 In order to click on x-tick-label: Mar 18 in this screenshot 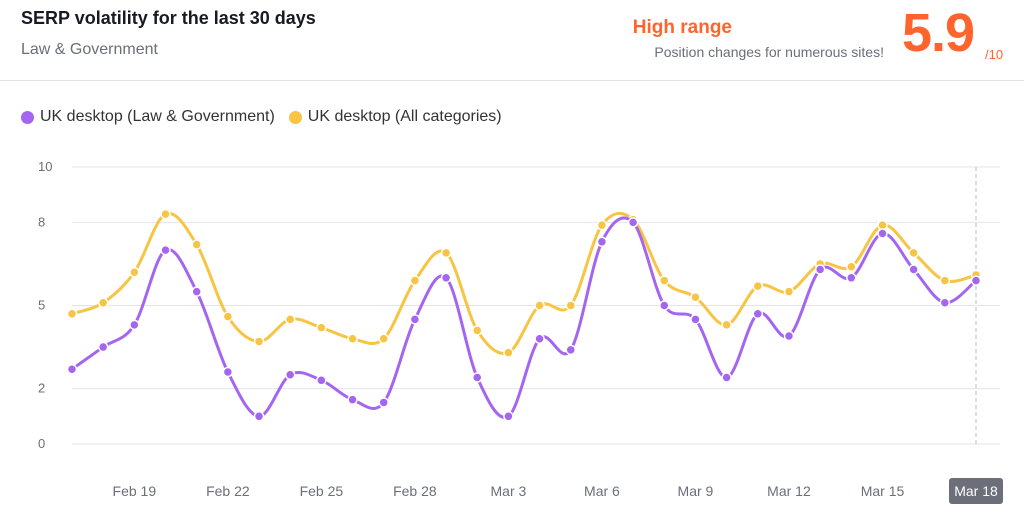, I will do `click(976, 491)`.